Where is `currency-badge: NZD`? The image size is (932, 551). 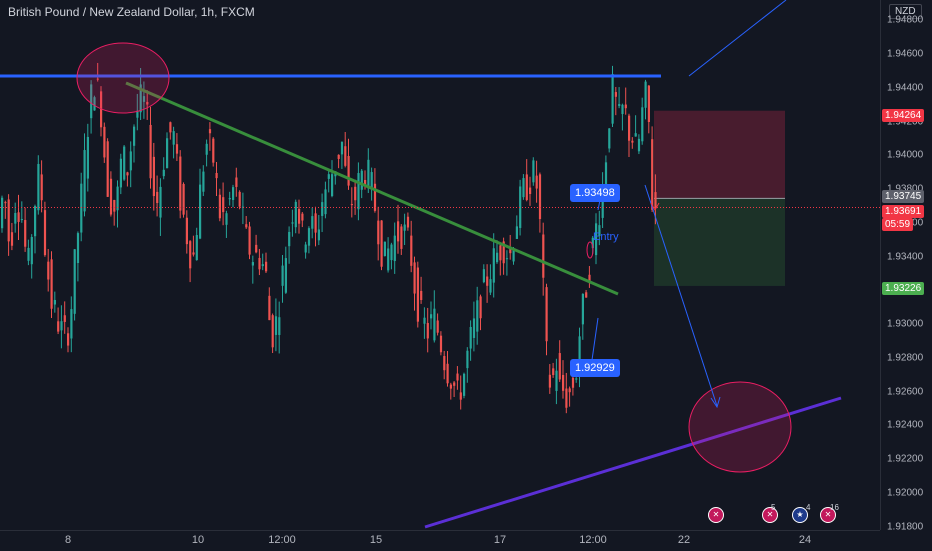
currency-badge: NZD is located at coordinates (905, 11).